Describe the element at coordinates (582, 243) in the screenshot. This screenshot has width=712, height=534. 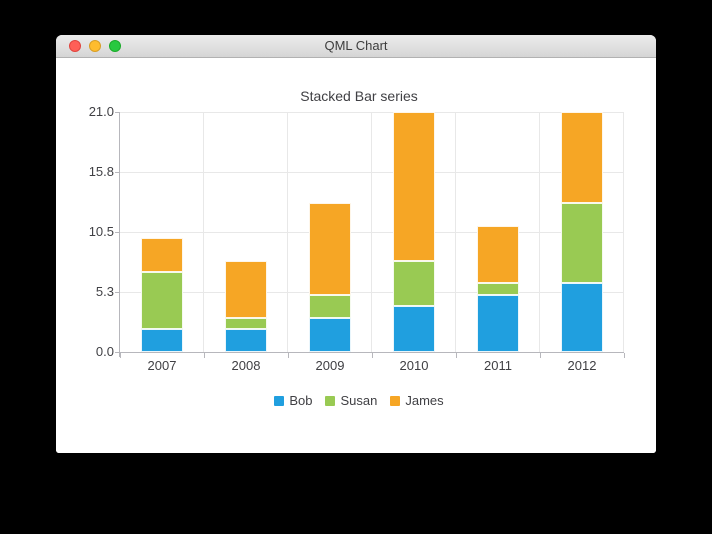
I see `bar-segment-susan-2012` at that location.